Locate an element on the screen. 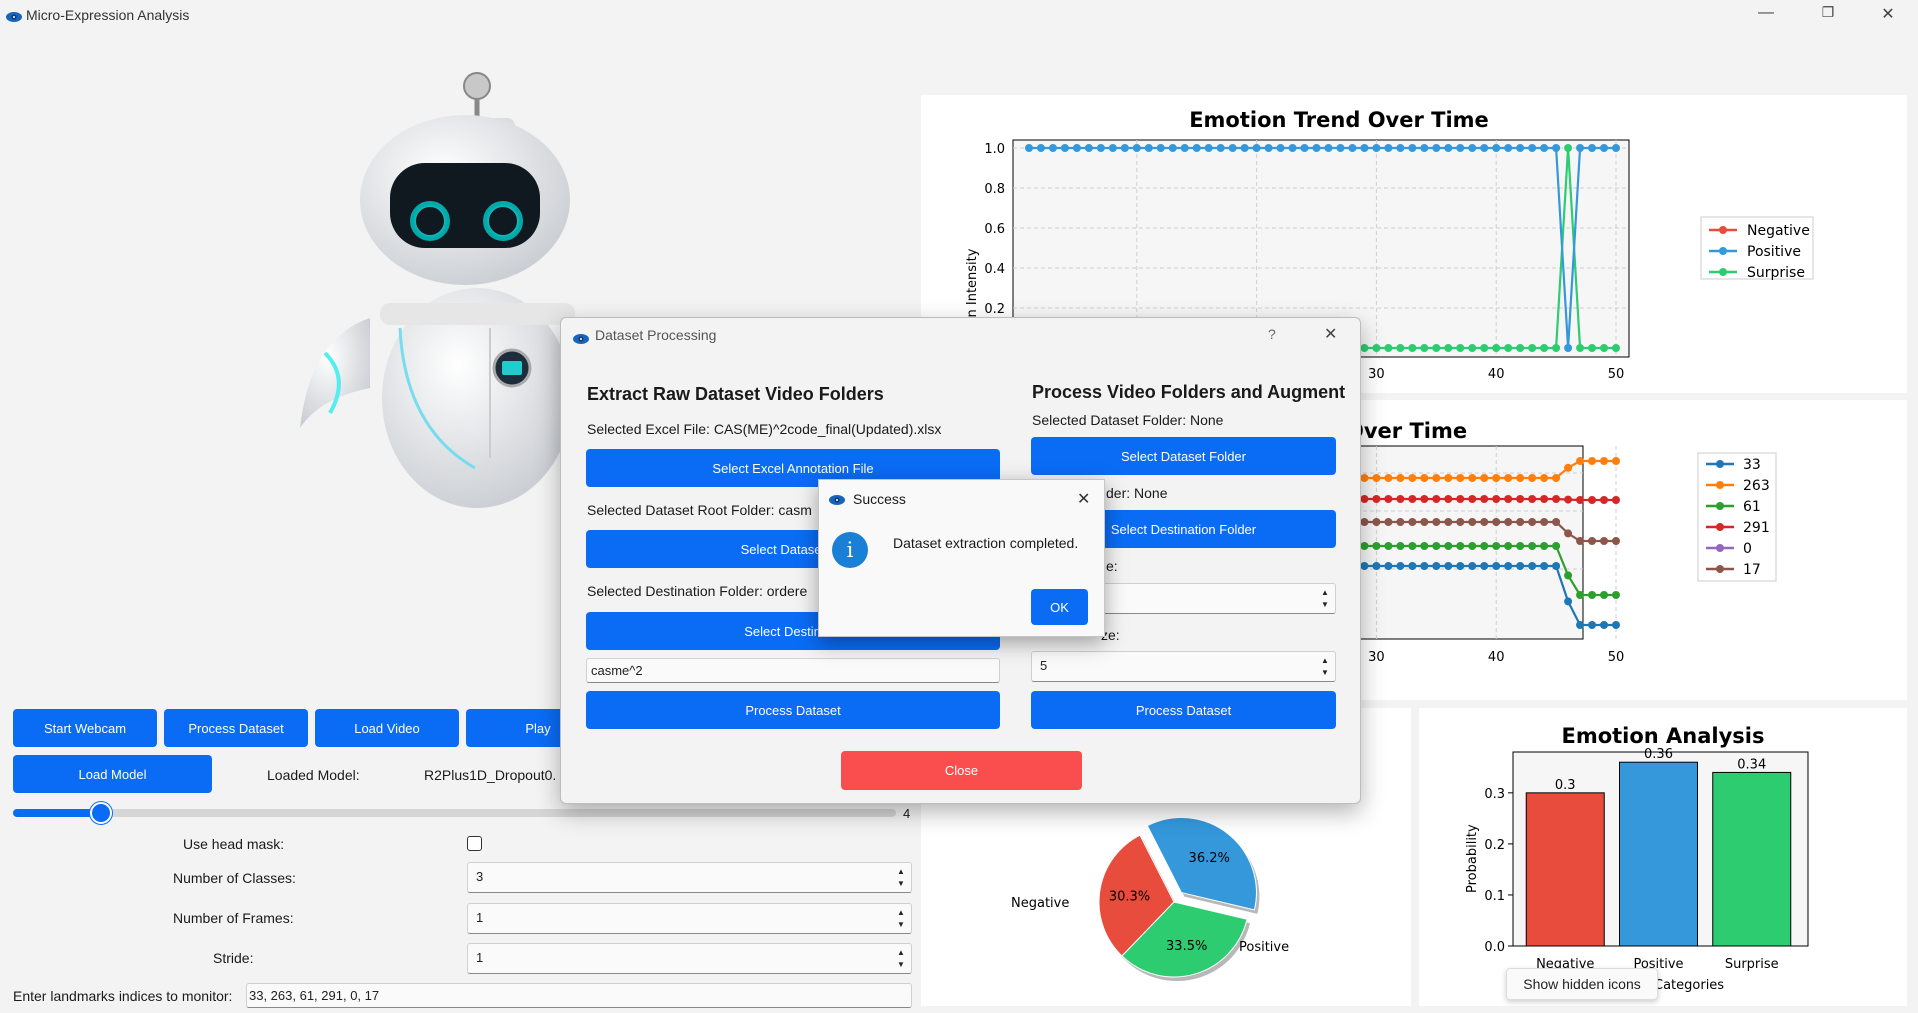 The width and height of the screenshot is (1918, 1013). ok-button: OK is located at coordinates (1059, 607).